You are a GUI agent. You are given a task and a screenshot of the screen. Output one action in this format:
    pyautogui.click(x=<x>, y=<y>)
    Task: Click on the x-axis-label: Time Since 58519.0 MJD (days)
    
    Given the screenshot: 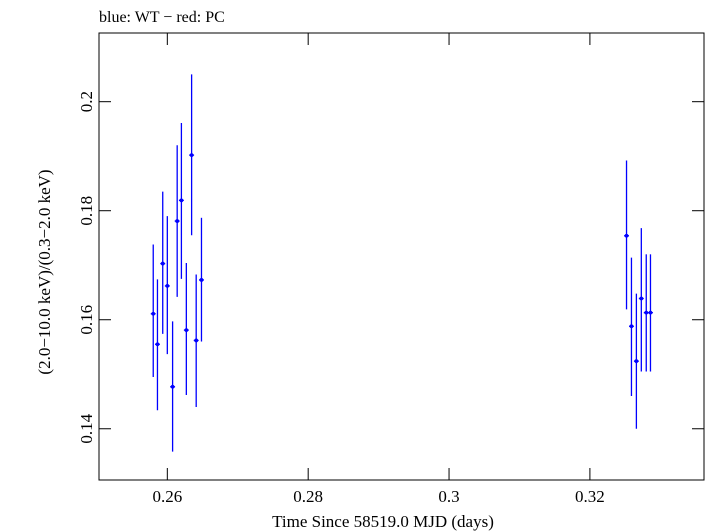 What is the action you would take?
    pyautogui.click(x=383, y=521)
    